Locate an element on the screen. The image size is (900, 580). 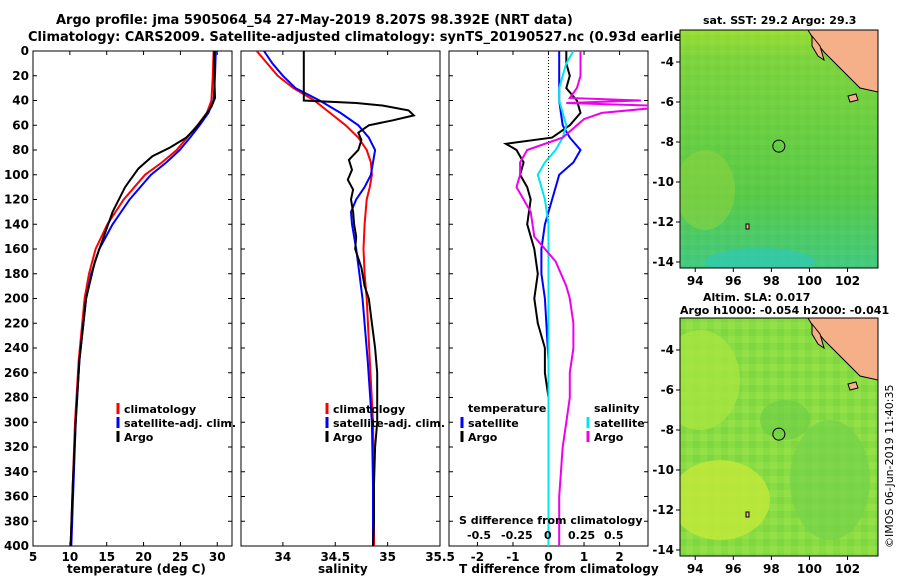
difference-xlabel: T difference from climatology is located at coordinates (559, 569).